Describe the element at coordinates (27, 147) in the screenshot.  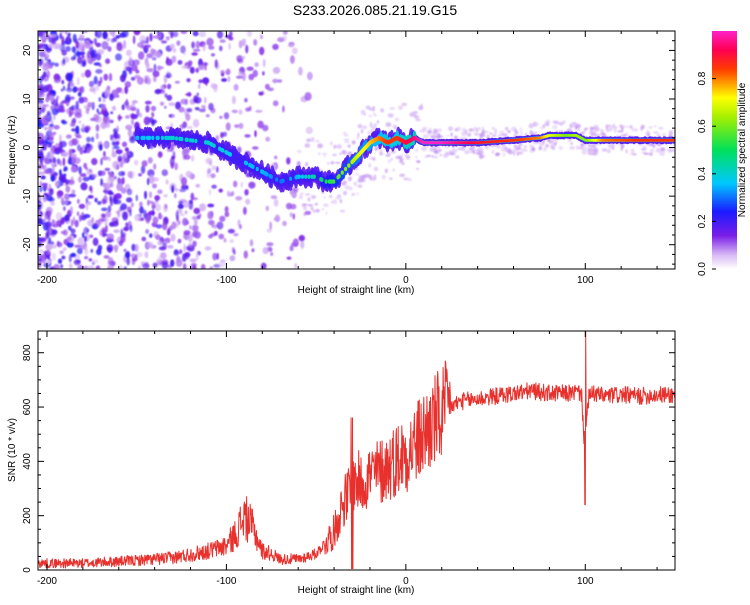
I see `heatmap-ytick-label: 0` at that location.